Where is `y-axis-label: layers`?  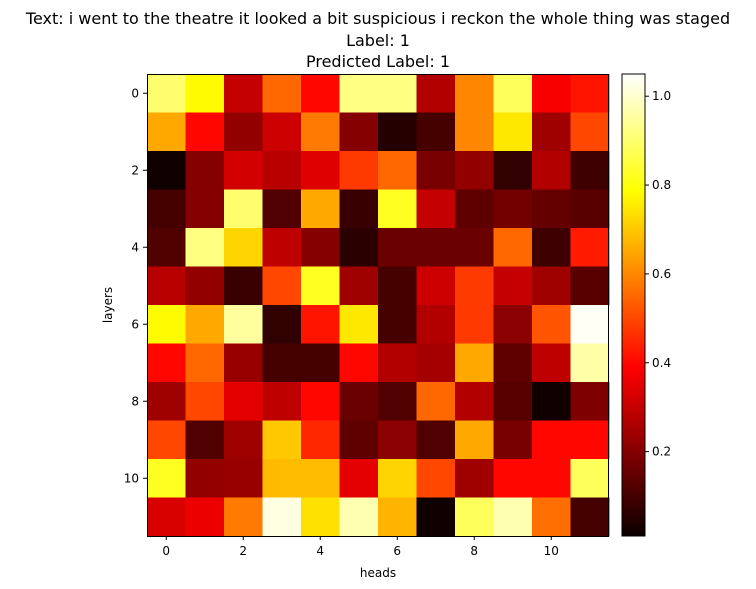 y-axis-label: layers is located at coordinates (108, 305).